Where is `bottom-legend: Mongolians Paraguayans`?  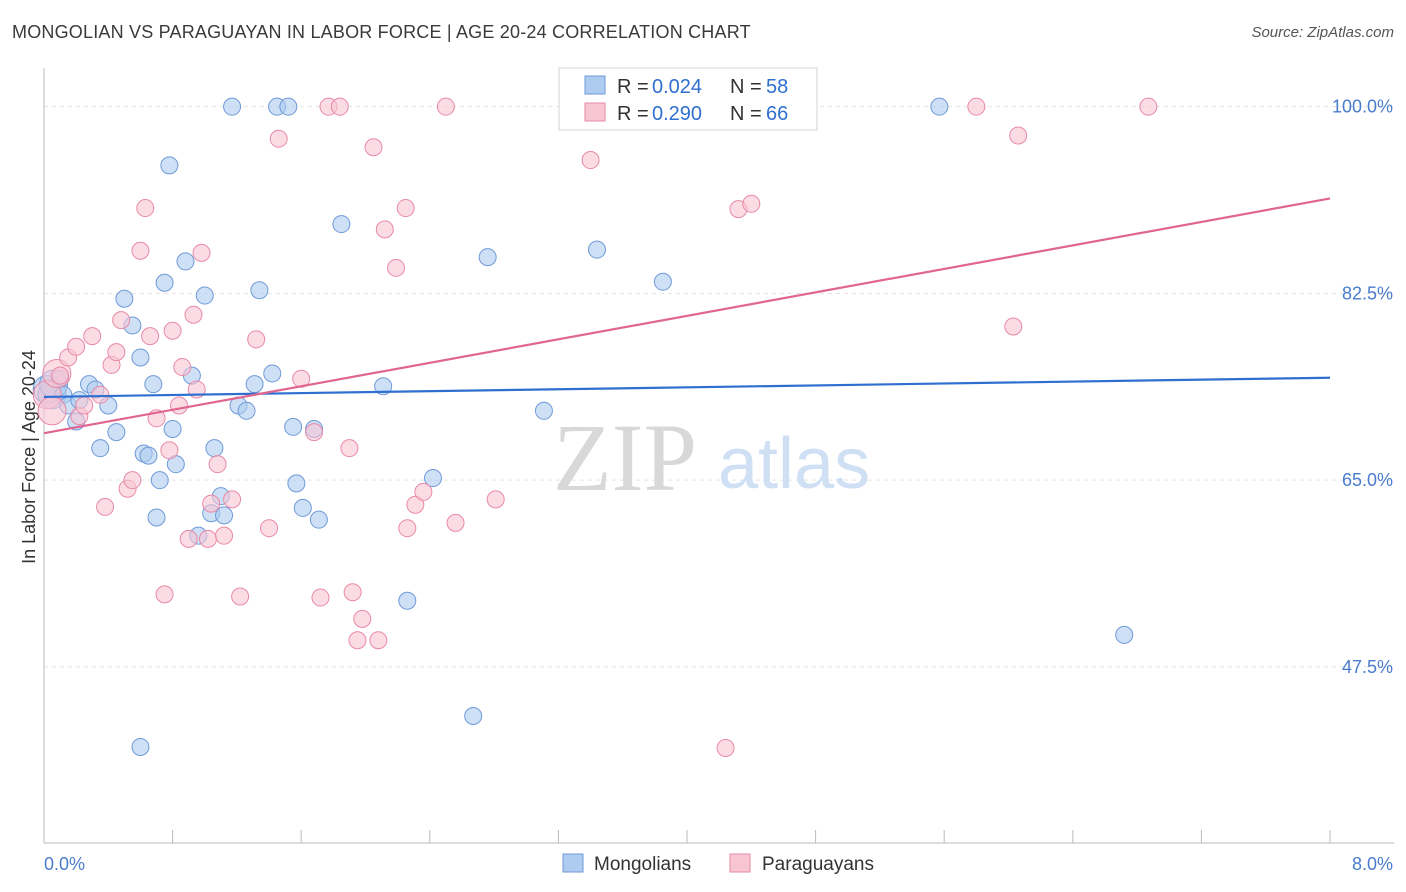 bottom-legend: Mongolians Paraguayans is located at coordinates (718, 864).